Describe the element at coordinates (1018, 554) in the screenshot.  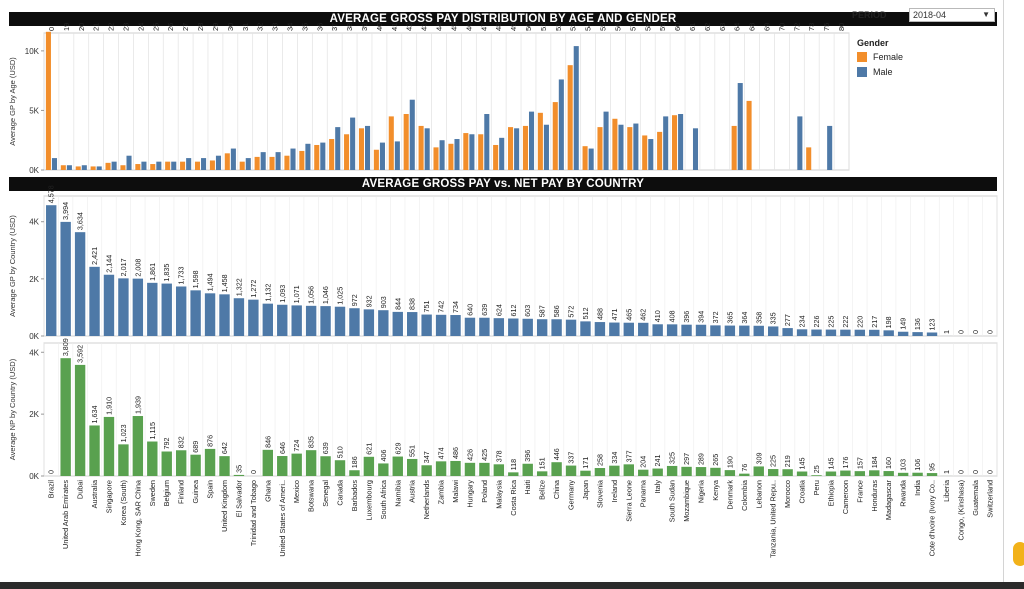
I see `scroll-handle` at that location.